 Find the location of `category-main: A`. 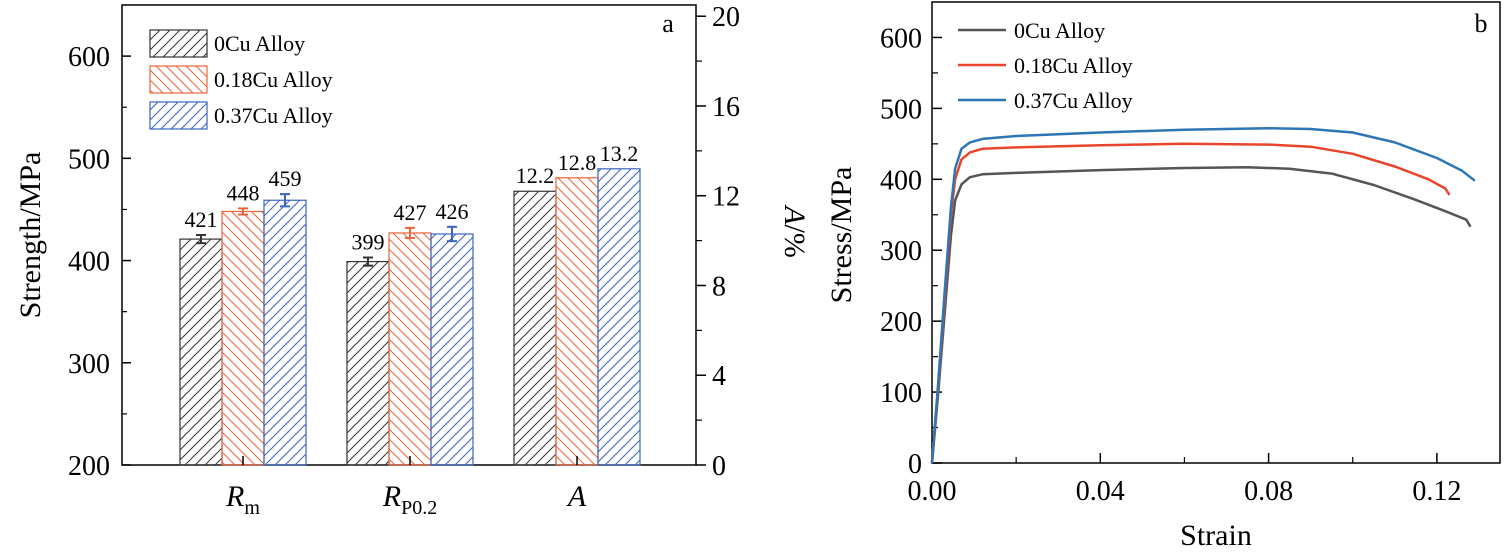

category-main: A is located at coordinates (576, 496).